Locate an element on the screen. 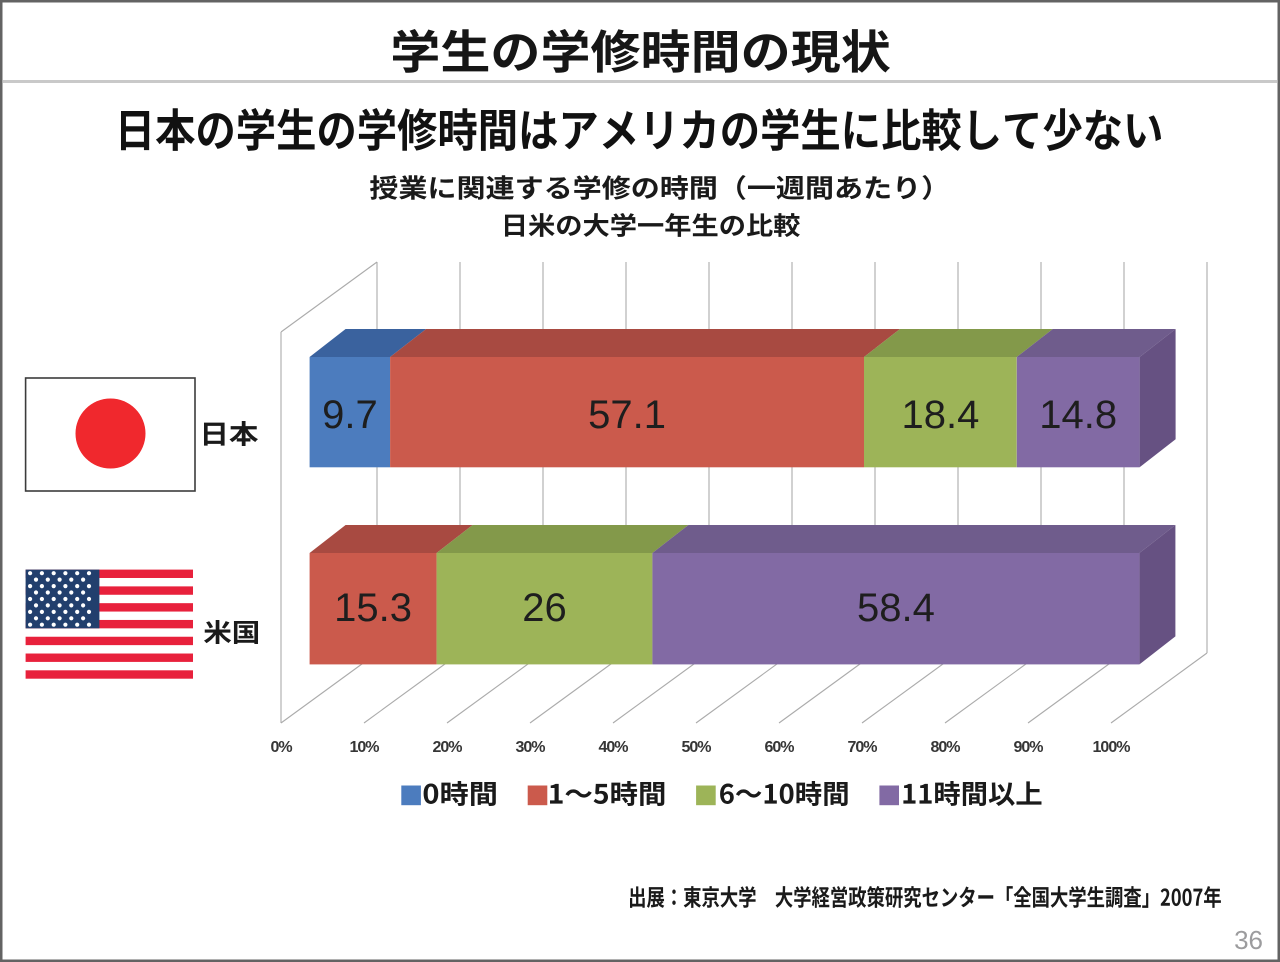 This screenshot has height=962, width=1280. svg-text: 20% is located at coordinates (447, 747).